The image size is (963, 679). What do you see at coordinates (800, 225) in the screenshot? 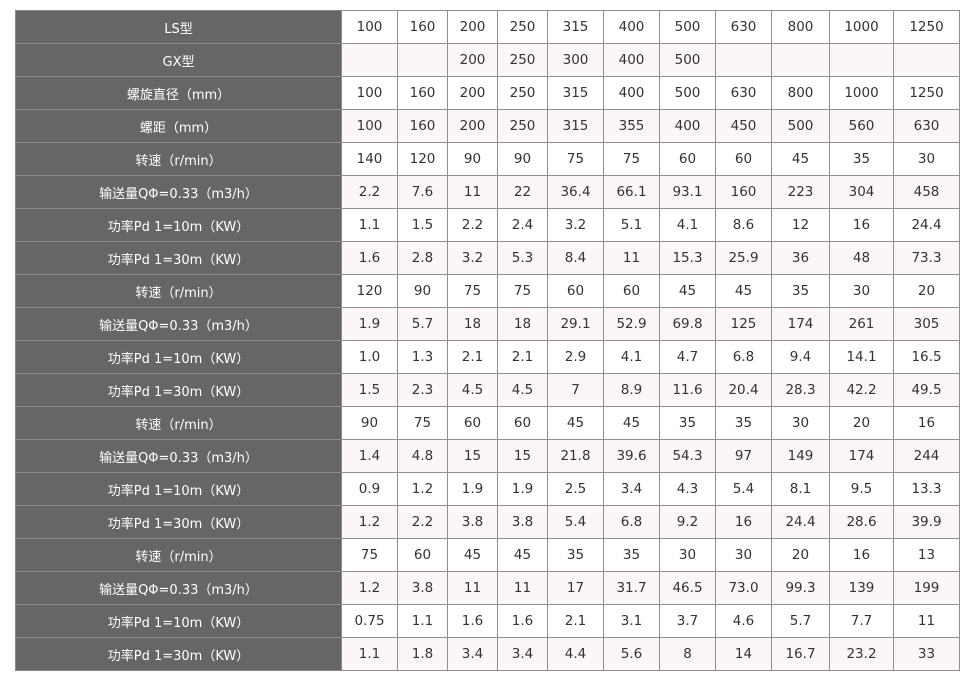
I see `table-cell: 12` at bounding box center [800, 225].